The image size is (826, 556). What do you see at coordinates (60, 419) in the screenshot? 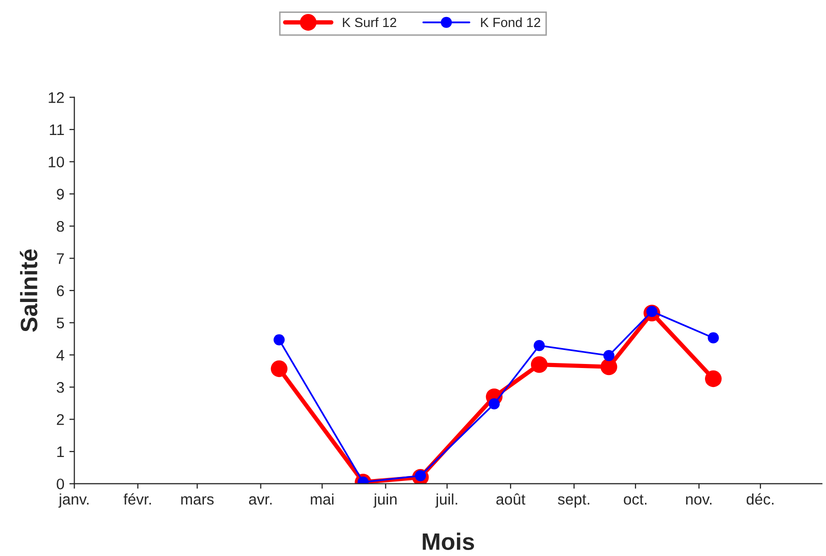
I see `y-tick-label: 2` at bounding box center [60, 419].